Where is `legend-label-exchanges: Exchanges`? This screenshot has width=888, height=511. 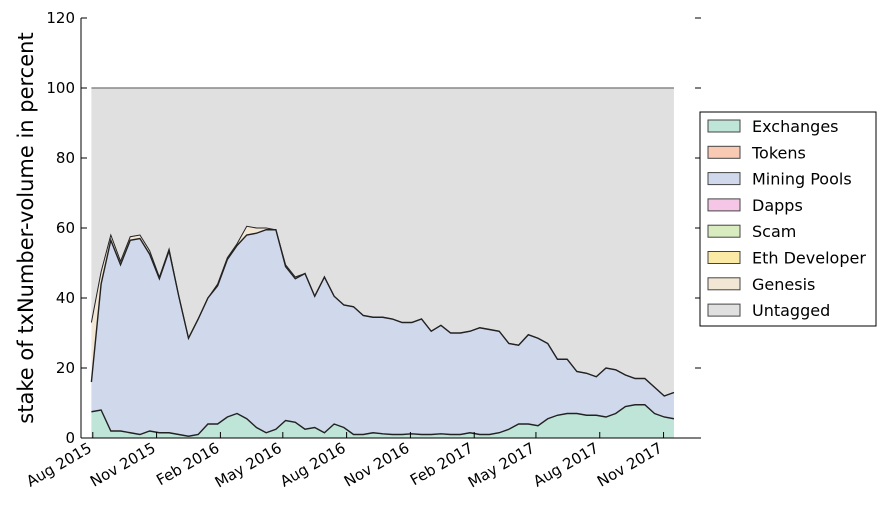
legend-label-exchanges: Exchanges is located at coordinates (795, 126).